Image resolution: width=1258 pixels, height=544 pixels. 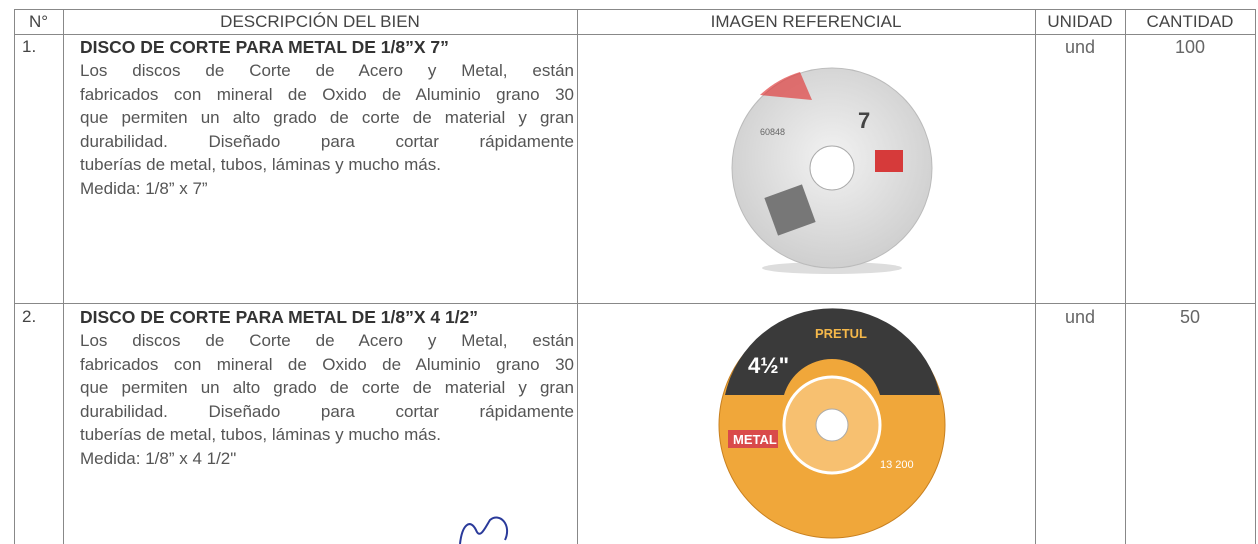 What do you see at coordinates (806, 21) in the screenshot?
I see `header-cell: IMAGEN REFERENCIAL` at bounding box center [806, 21].